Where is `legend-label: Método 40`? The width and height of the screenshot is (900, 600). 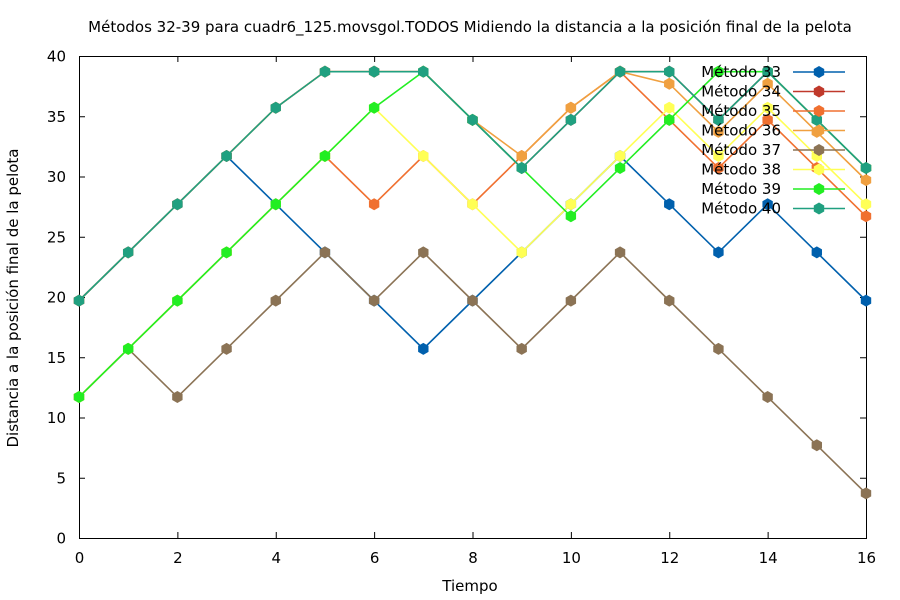
legend-label: Método 40 is located at coordinates (741, 209).